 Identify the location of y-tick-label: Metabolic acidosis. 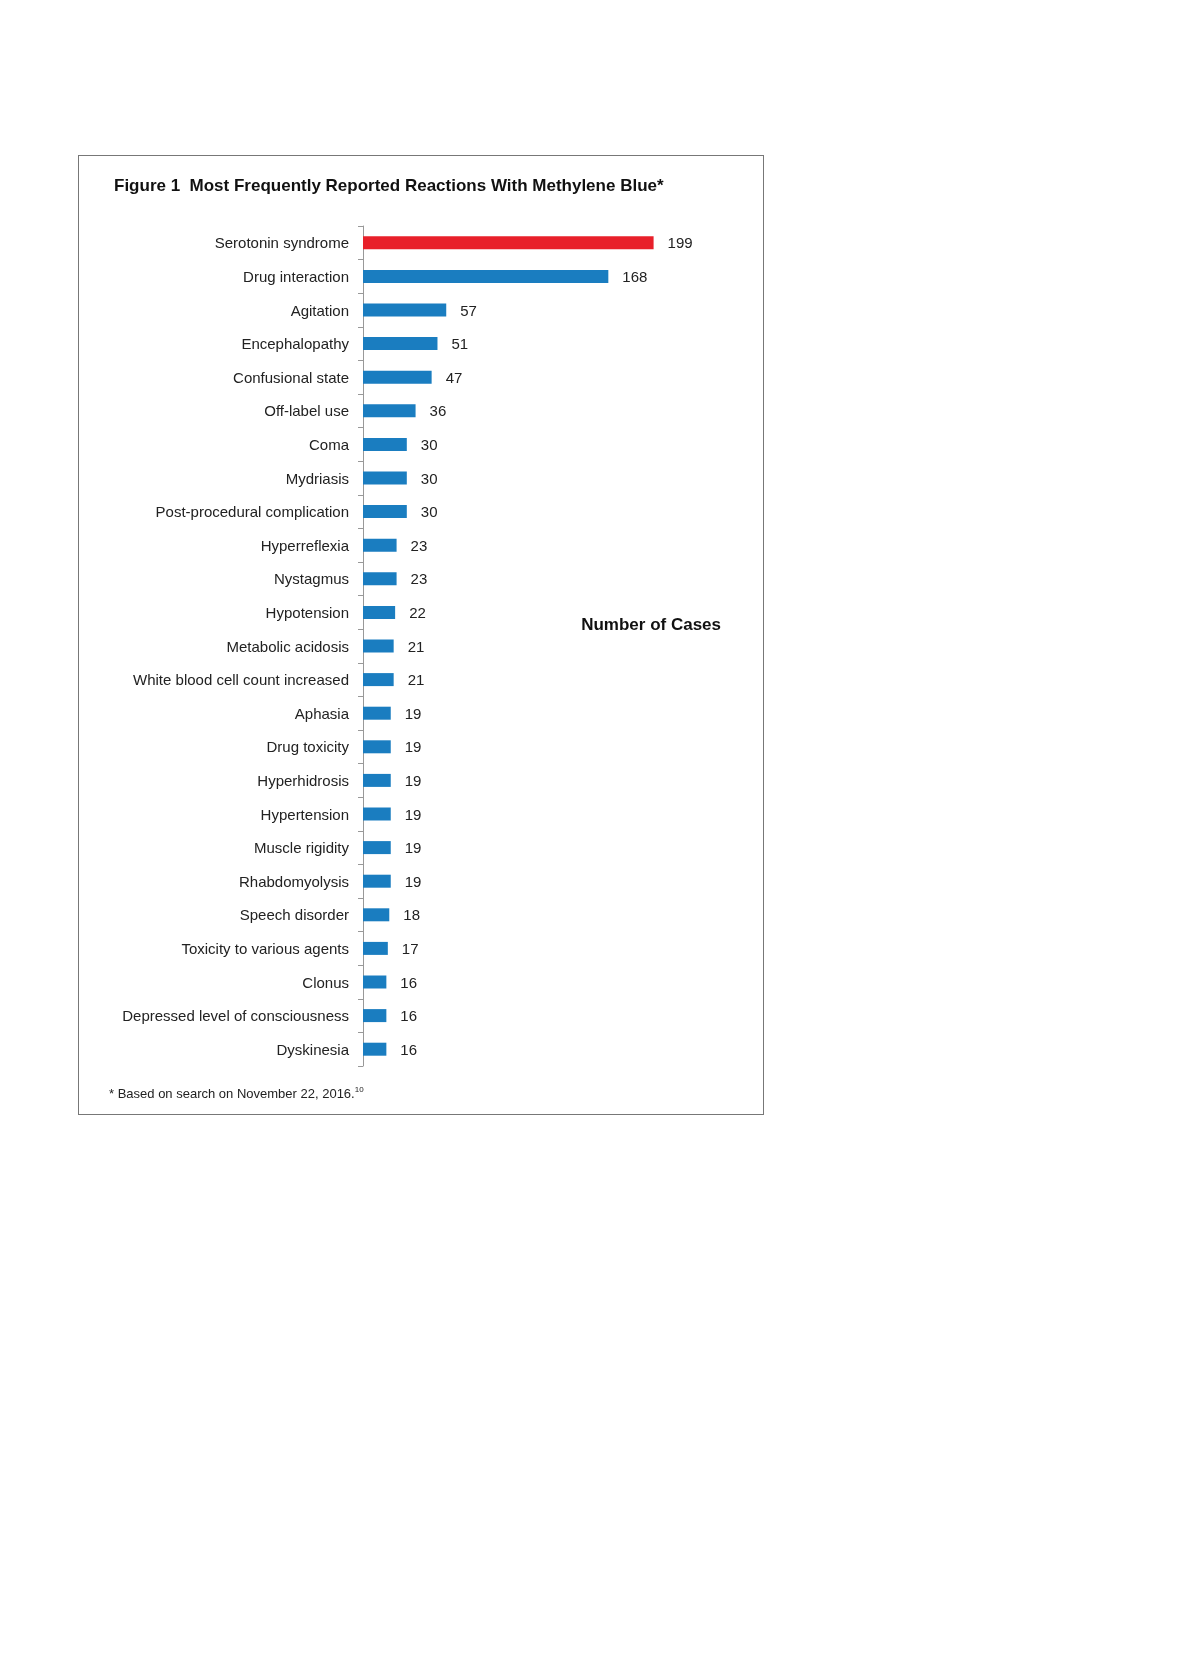
(287, 646).